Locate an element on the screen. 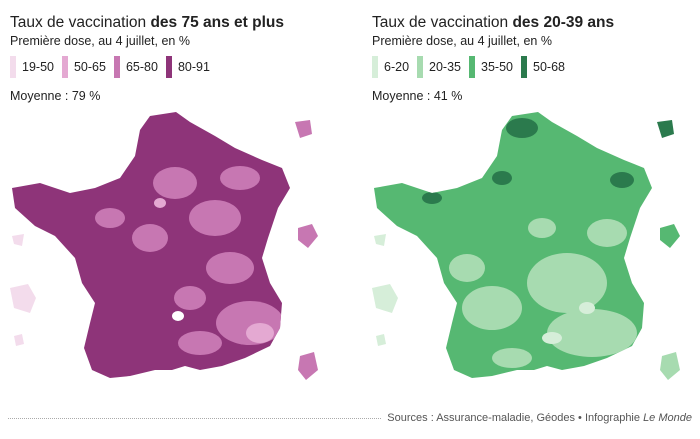 Image resolution: width=700 pixels, height=439 pixels. legend-item: 20-35 is located at coordinates (439, 67).